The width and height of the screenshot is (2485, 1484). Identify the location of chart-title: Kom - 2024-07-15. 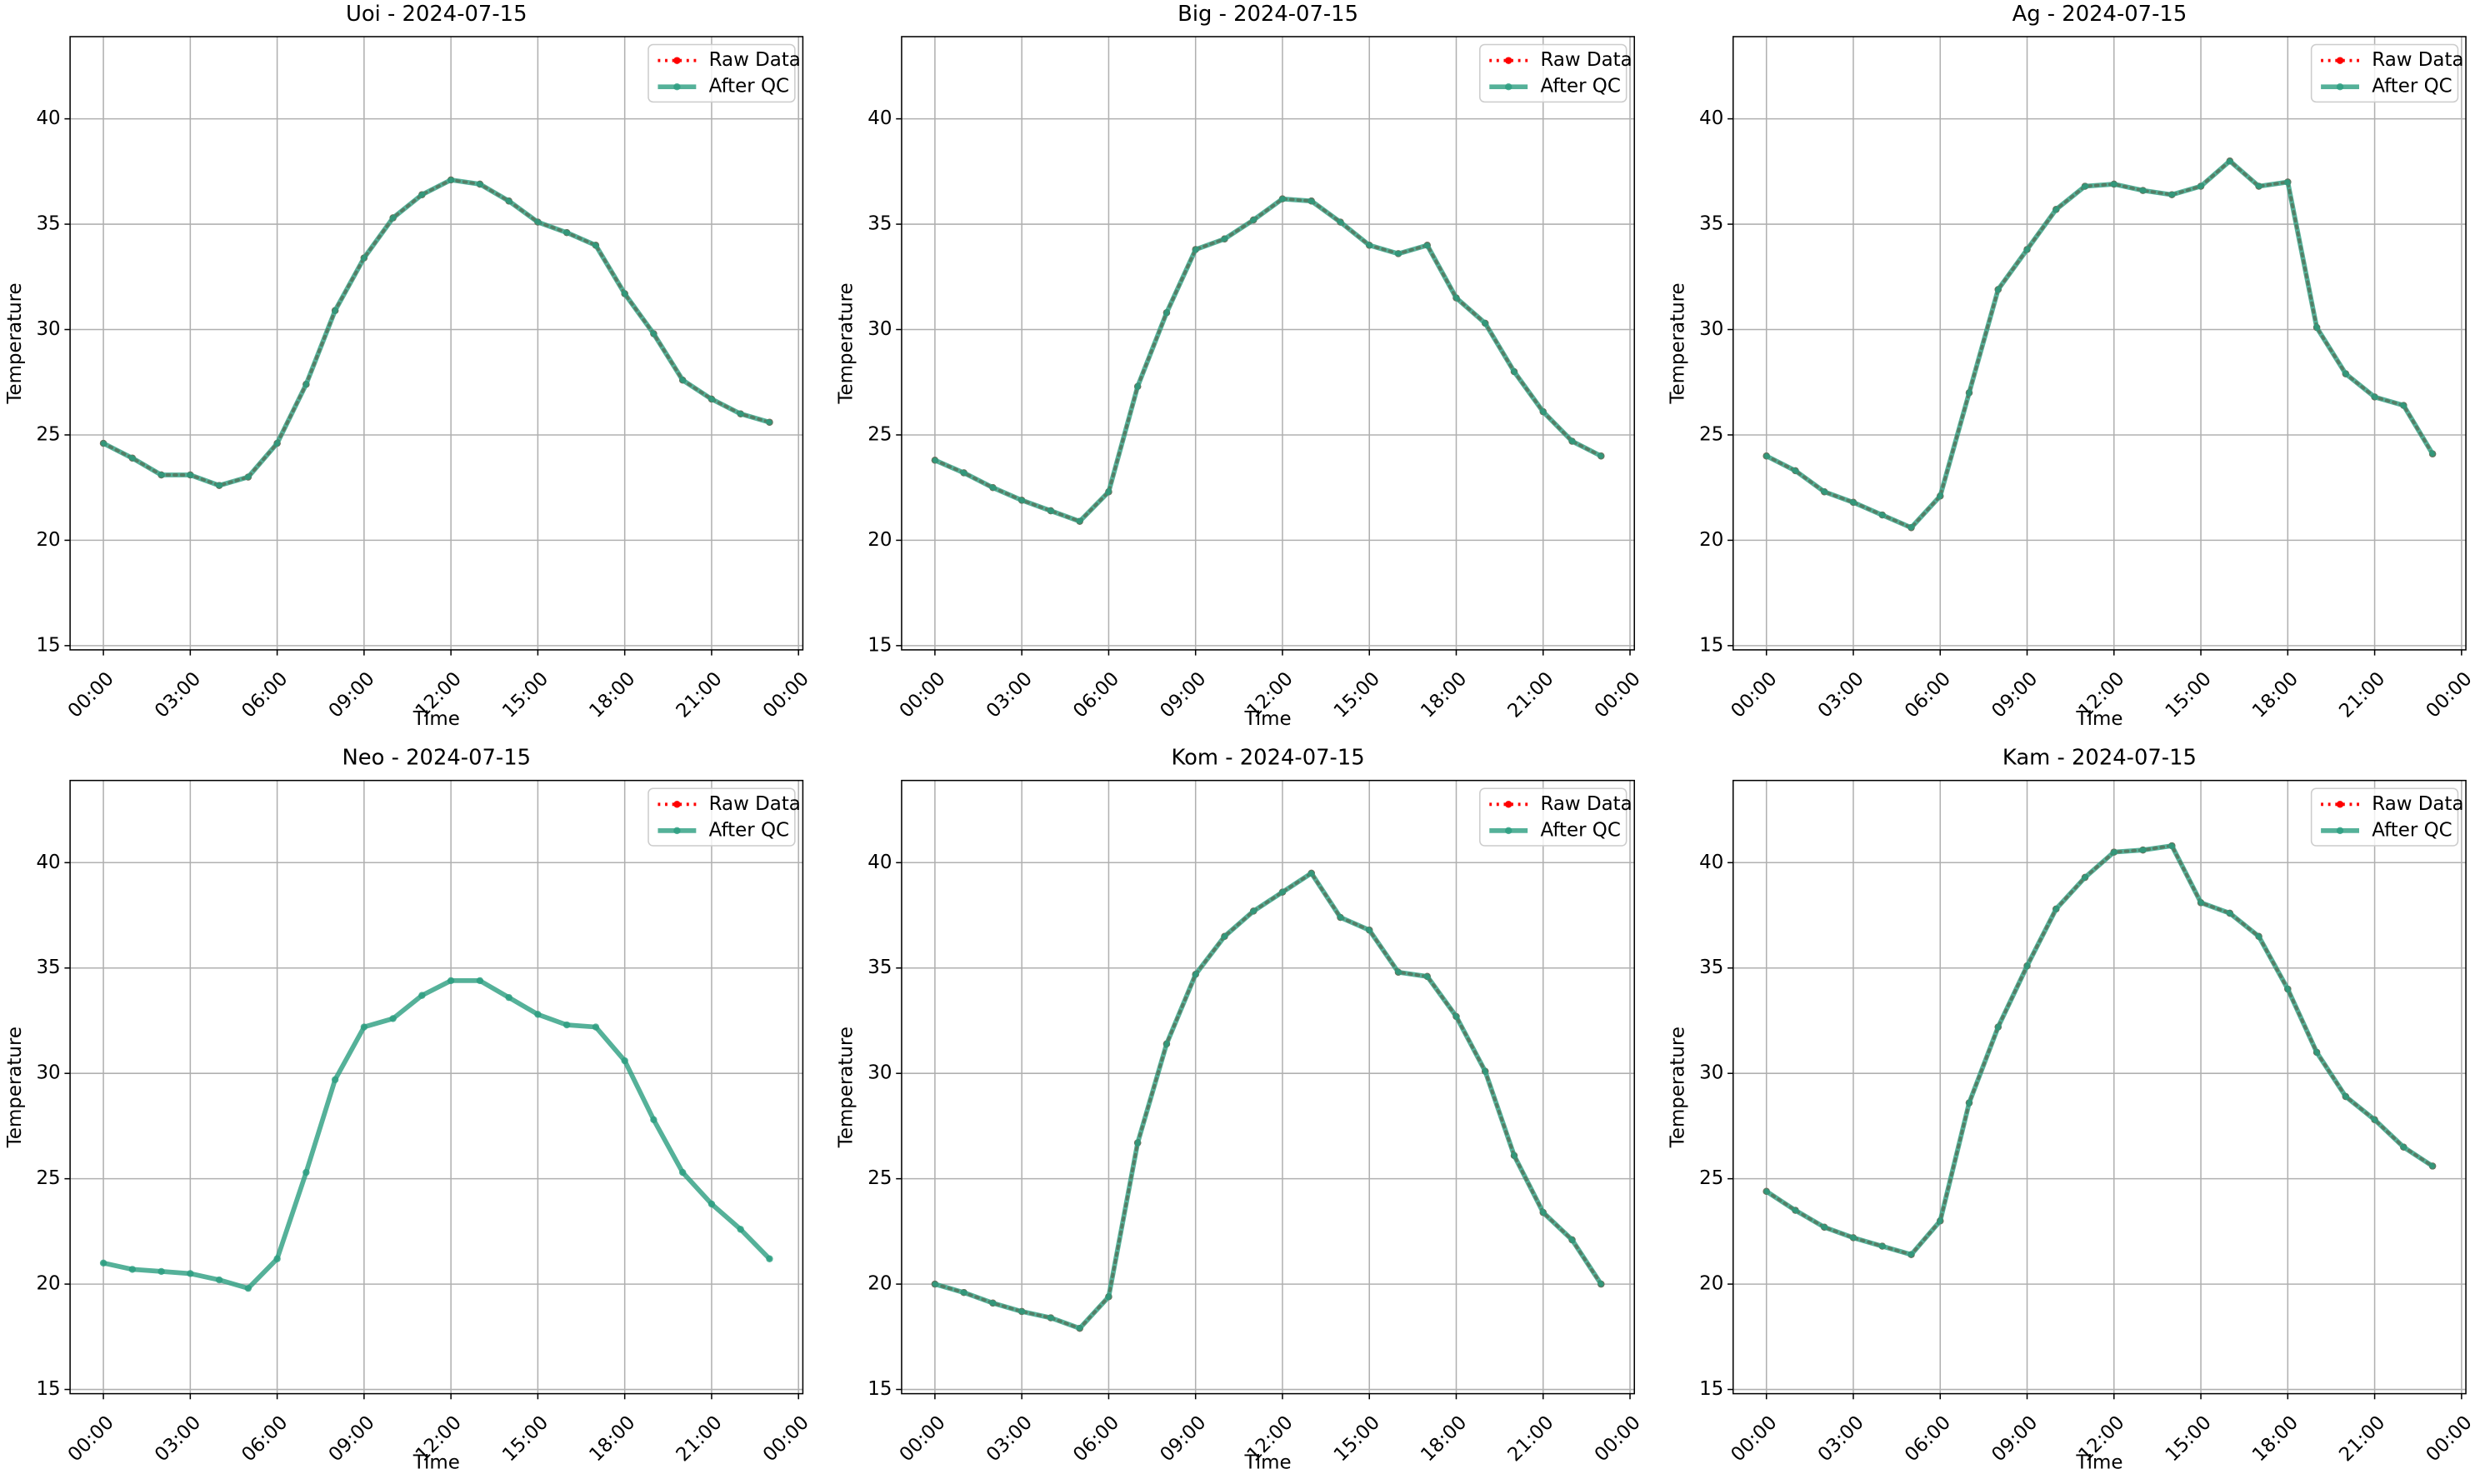
(1267, 758).